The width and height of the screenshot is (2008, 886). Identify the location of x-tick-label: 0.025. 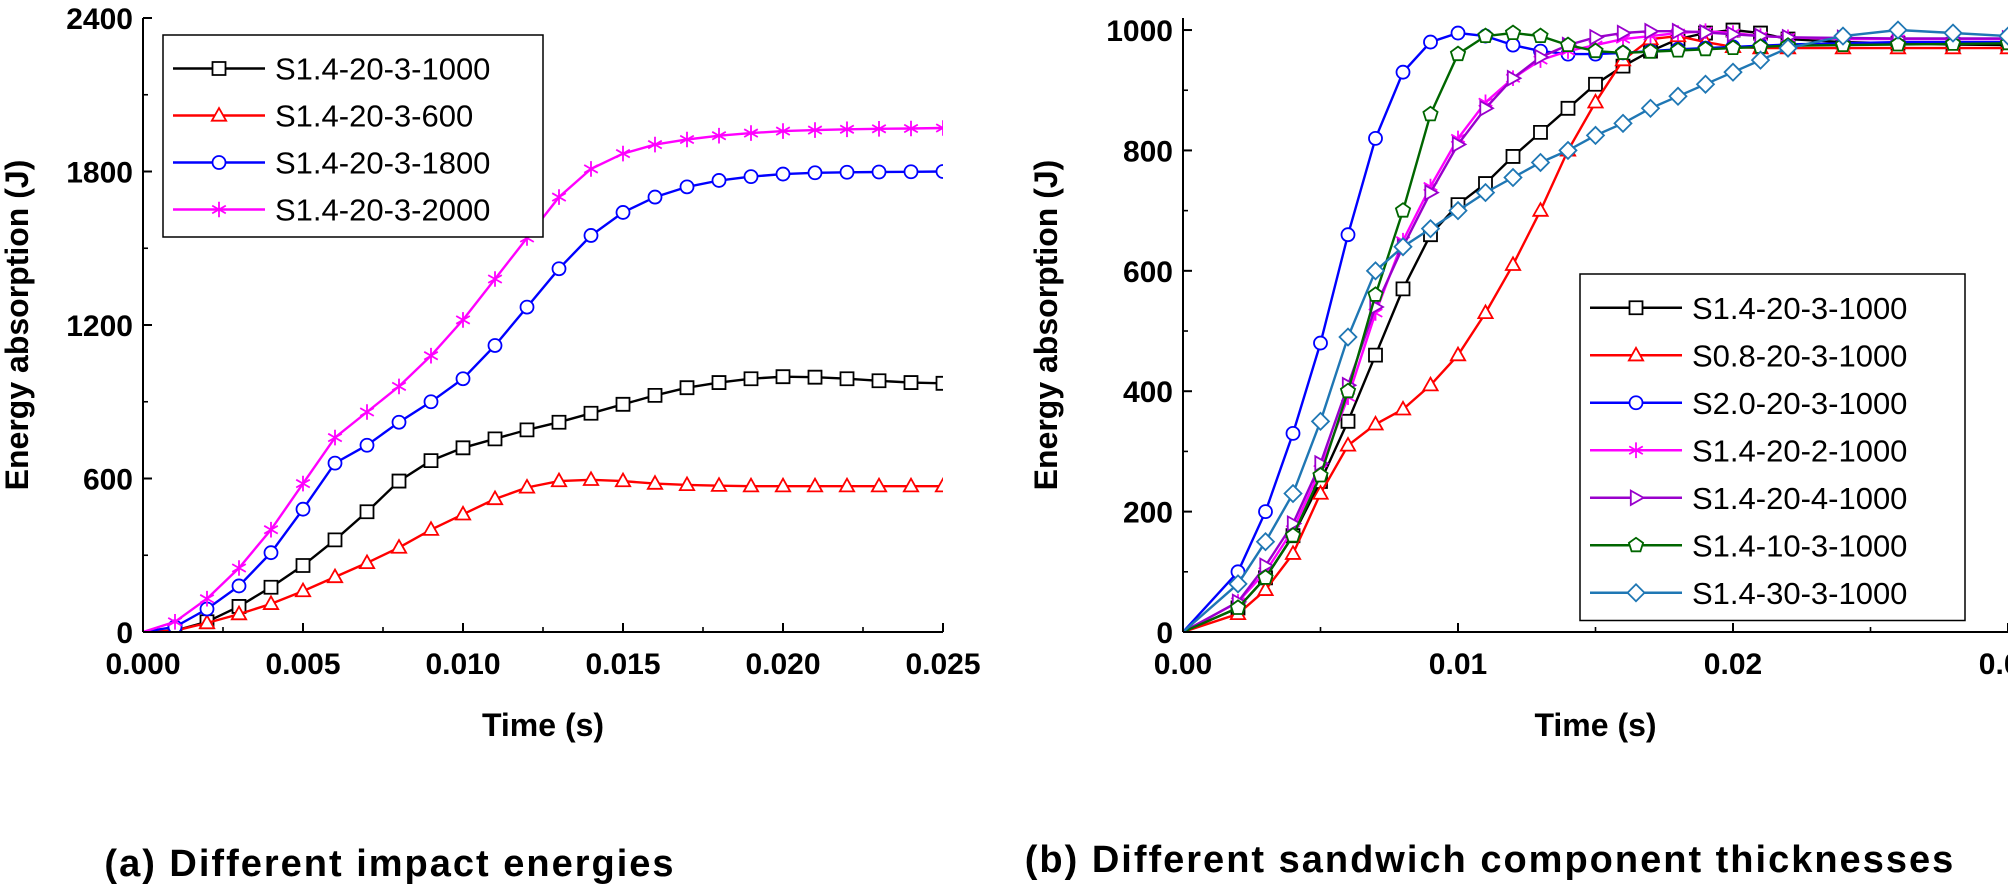
(942, 664).